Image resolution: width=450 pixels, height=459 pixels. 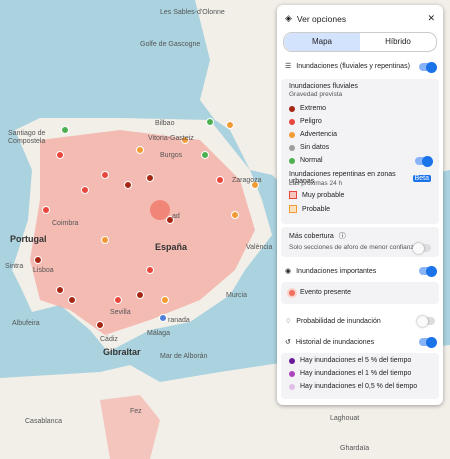 I want to click on map-label: Vitoria-Gasteiz, so click(x=171, y=138).